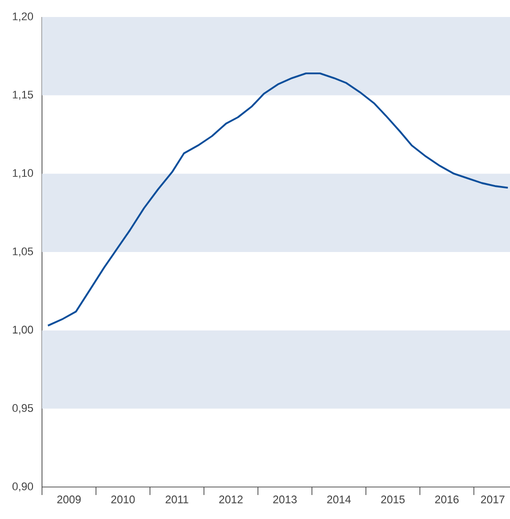 This screenshot has height=519, width=510. I want to click on x-tick-label: 2015, so click(392, 500).